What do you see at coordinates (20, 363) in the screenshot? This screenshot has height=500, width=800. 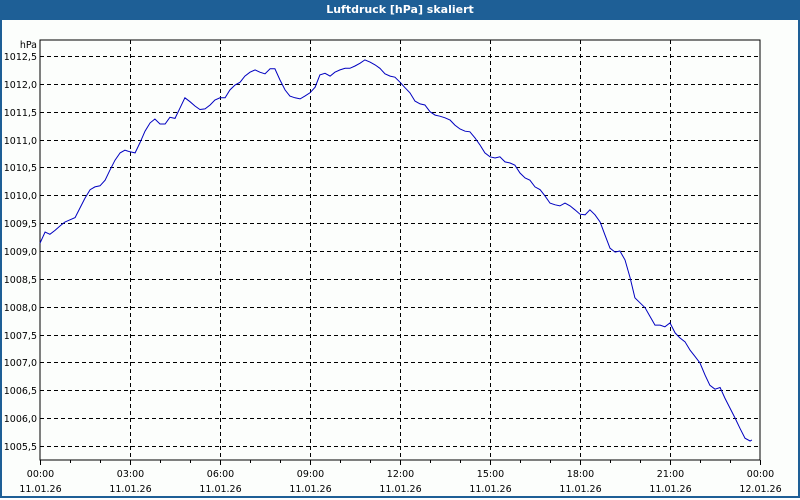 I see `y-tick-label: 1007,0` at bounding box center [20, 363].